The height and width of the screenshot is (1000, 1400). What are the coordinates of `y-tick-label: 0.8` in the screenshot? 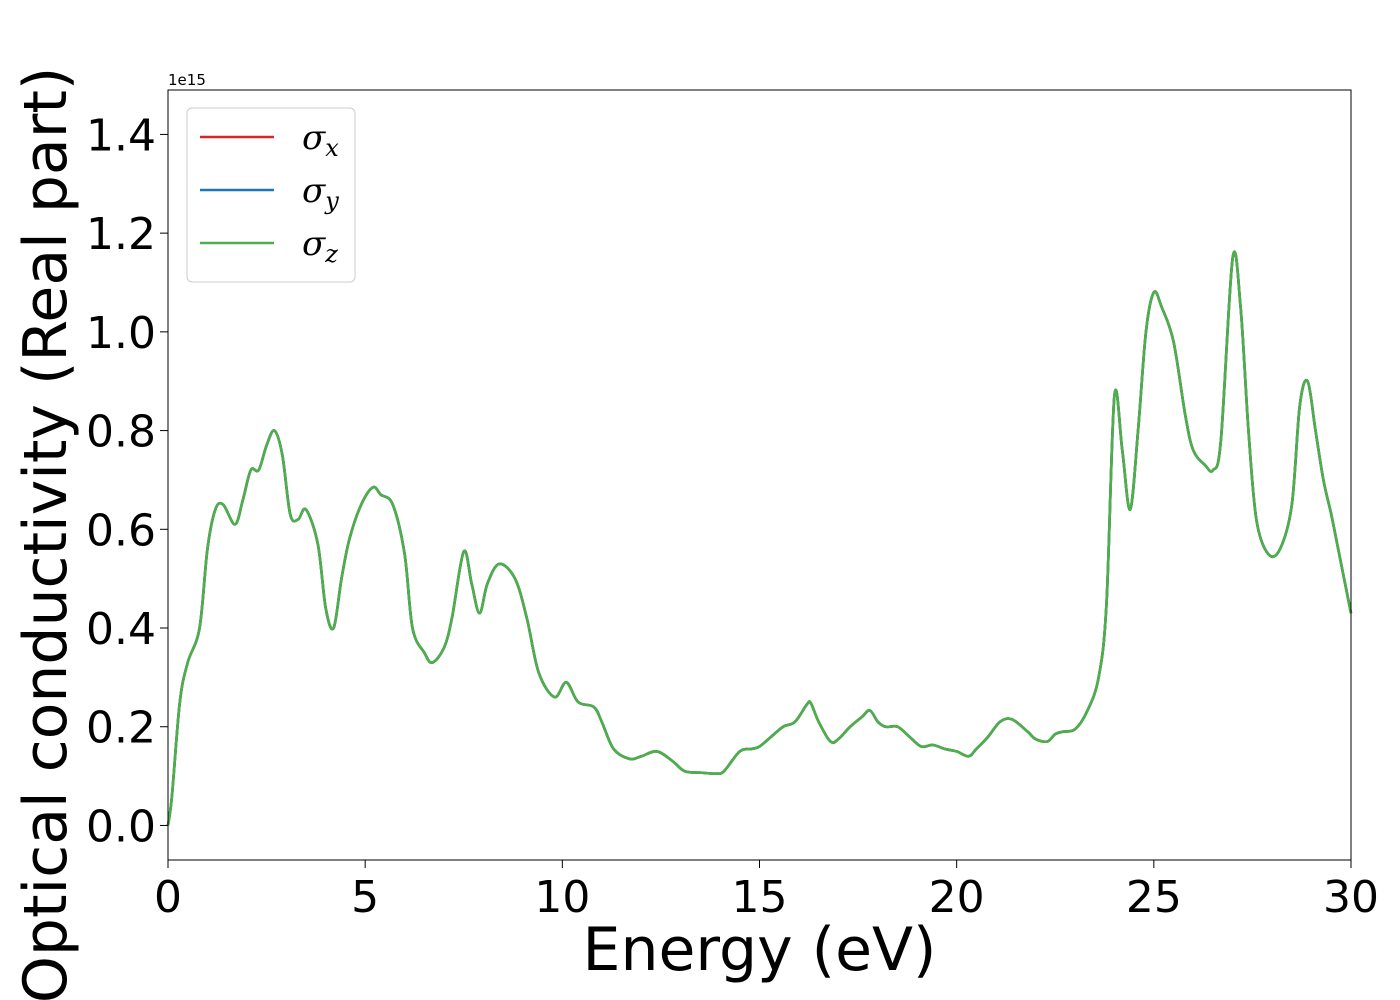 It's located at (121, 432).